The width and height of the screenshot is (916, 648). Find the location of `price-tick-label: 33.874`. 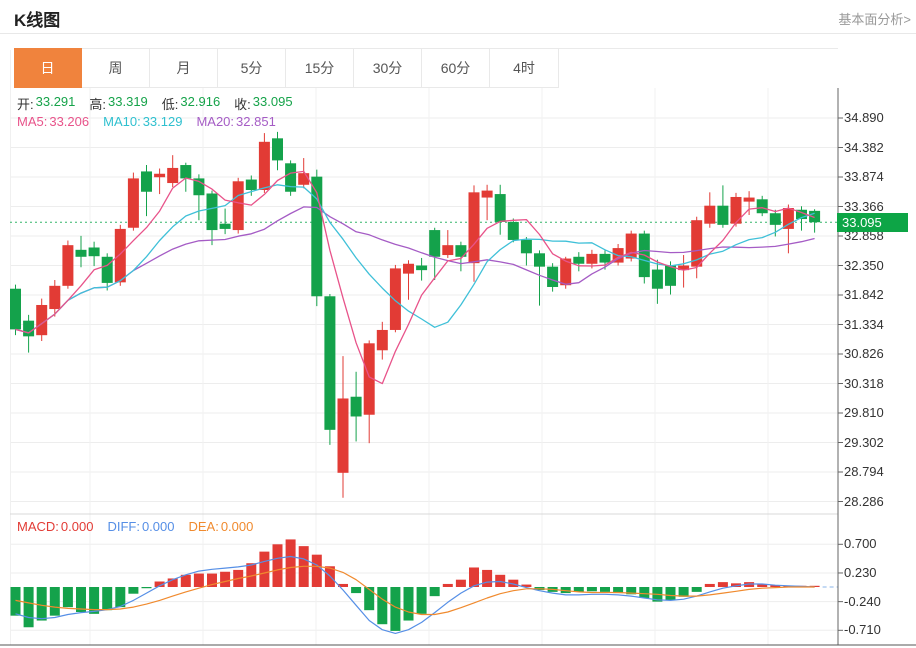

price-tick-label: 33.874 is located at coordinates (864, 176).